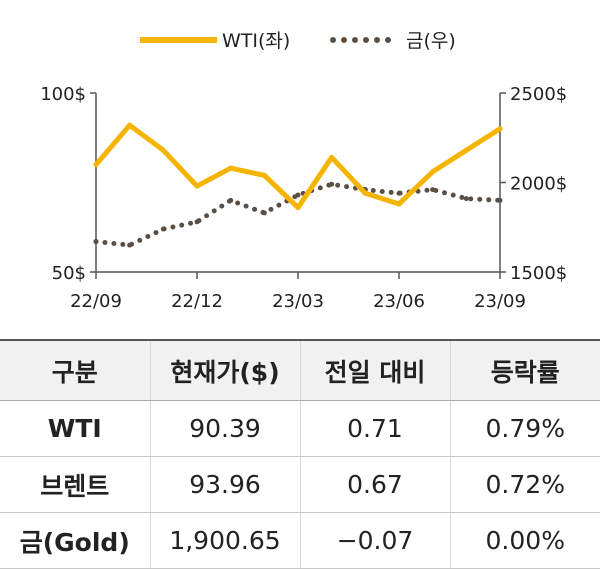  What do you see at coordinates (256, 41) in the screenshot?
I see `legend-wti-label: WTI(좌)` at bounding box center [256, 41].